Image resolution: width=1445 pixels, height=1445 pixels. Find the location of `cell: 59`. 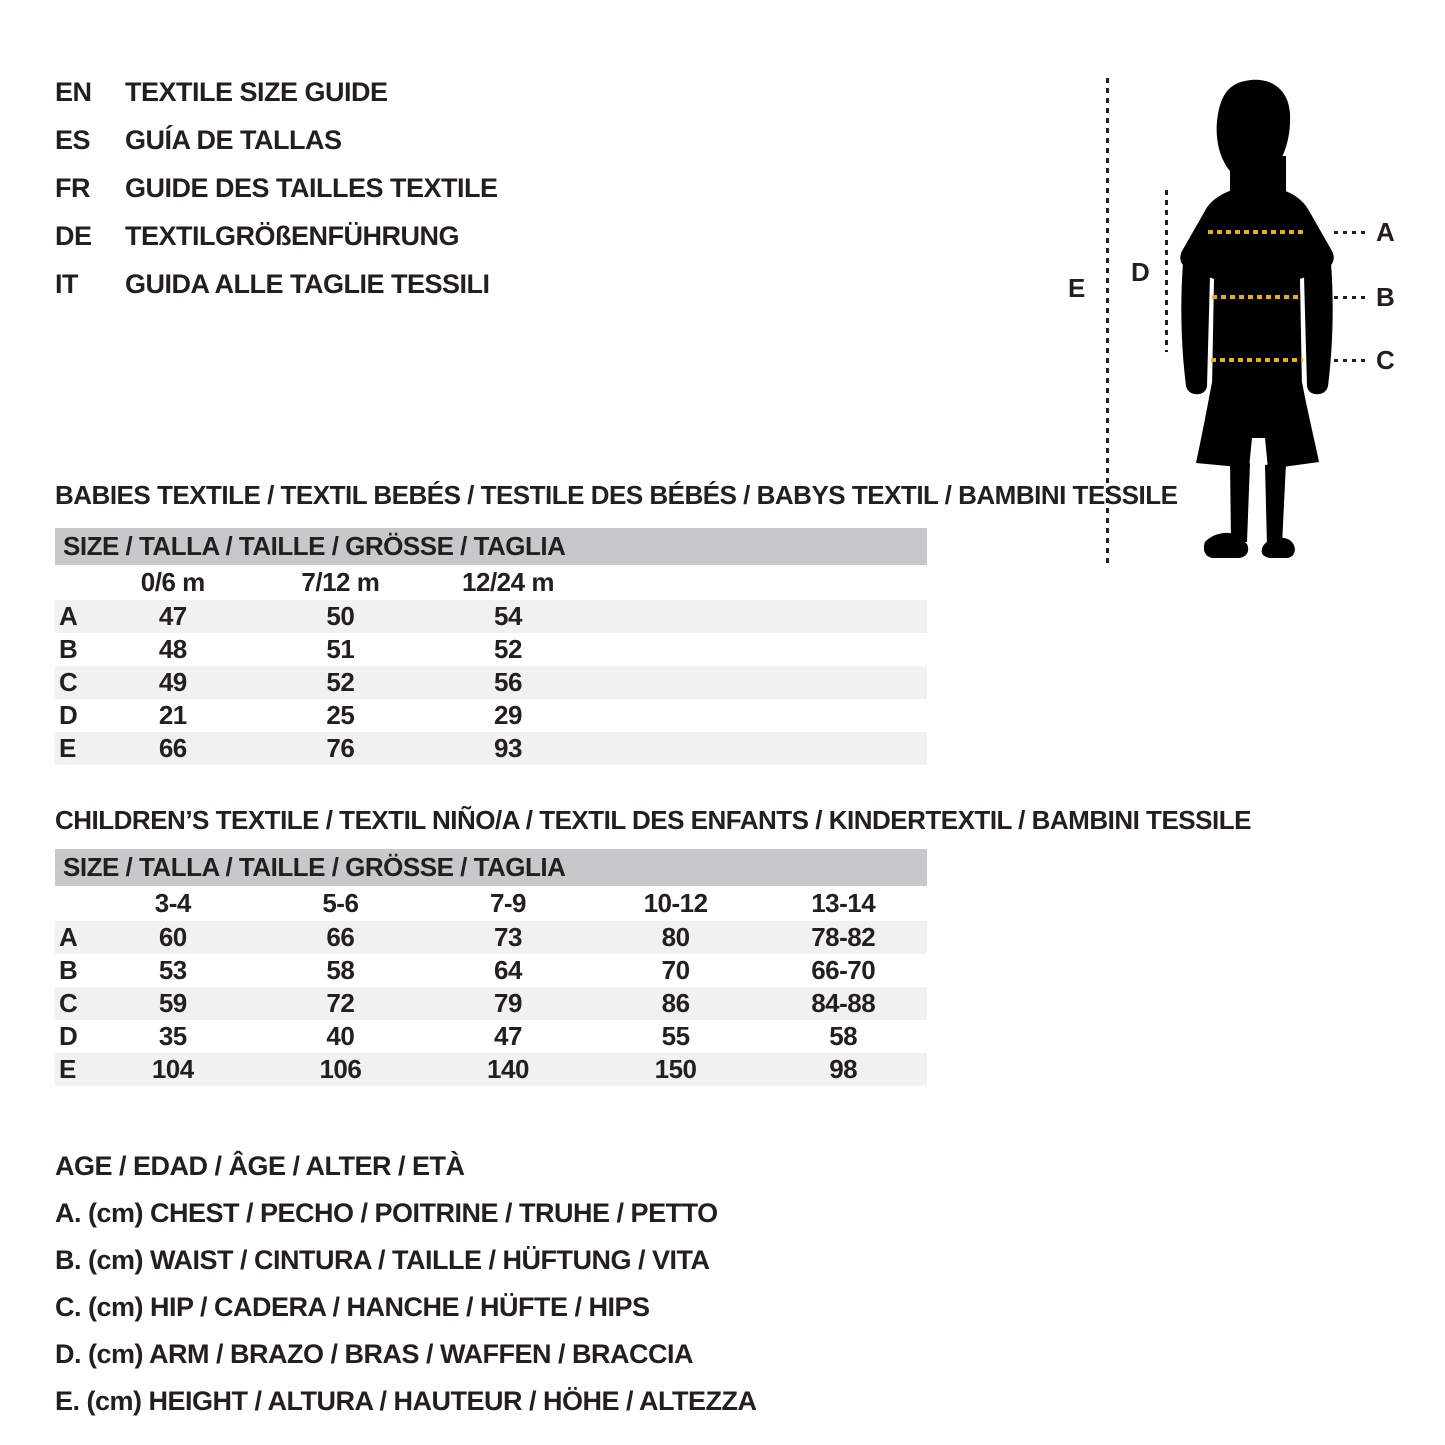

cell: 59 is located at coordinates (172, 1003).